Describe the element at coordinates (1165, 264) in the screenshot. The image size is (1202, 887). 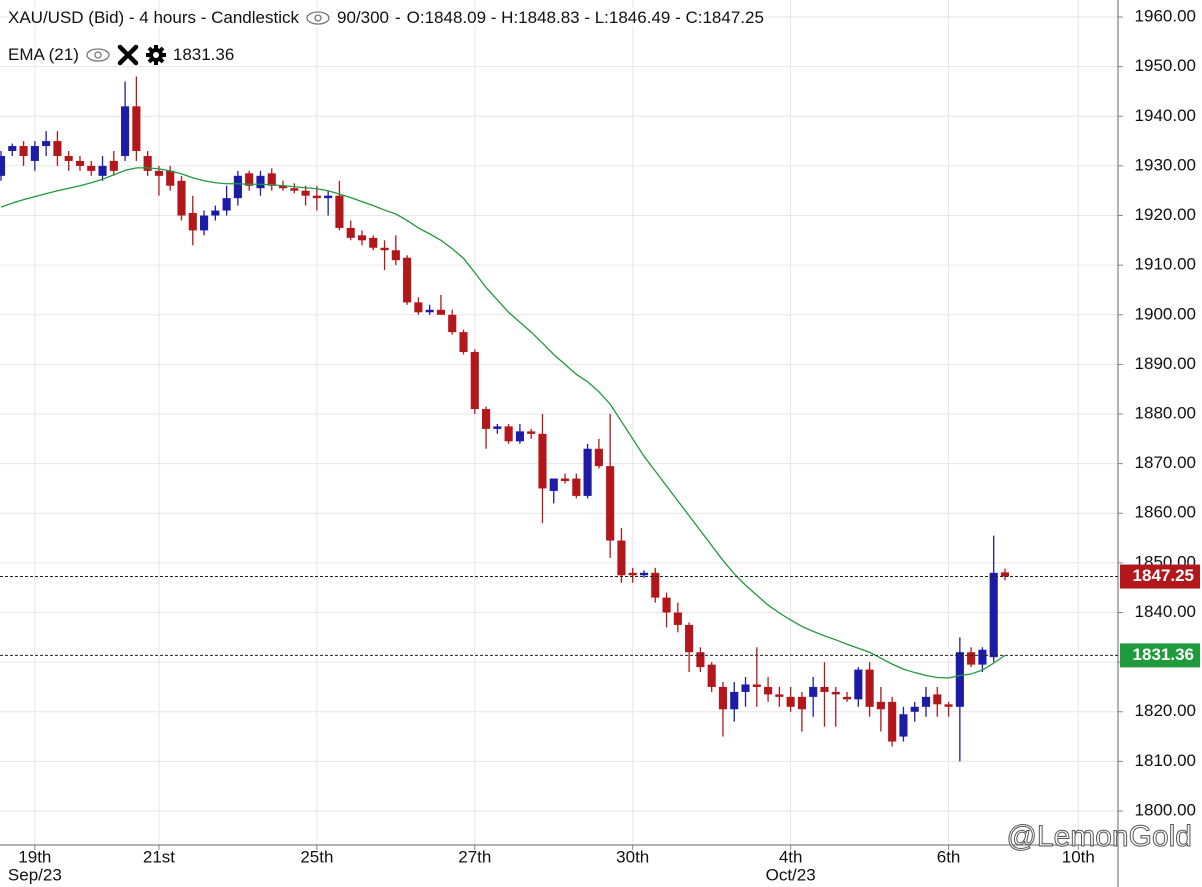
I see `y-tick-label: 1910.00` at that location.